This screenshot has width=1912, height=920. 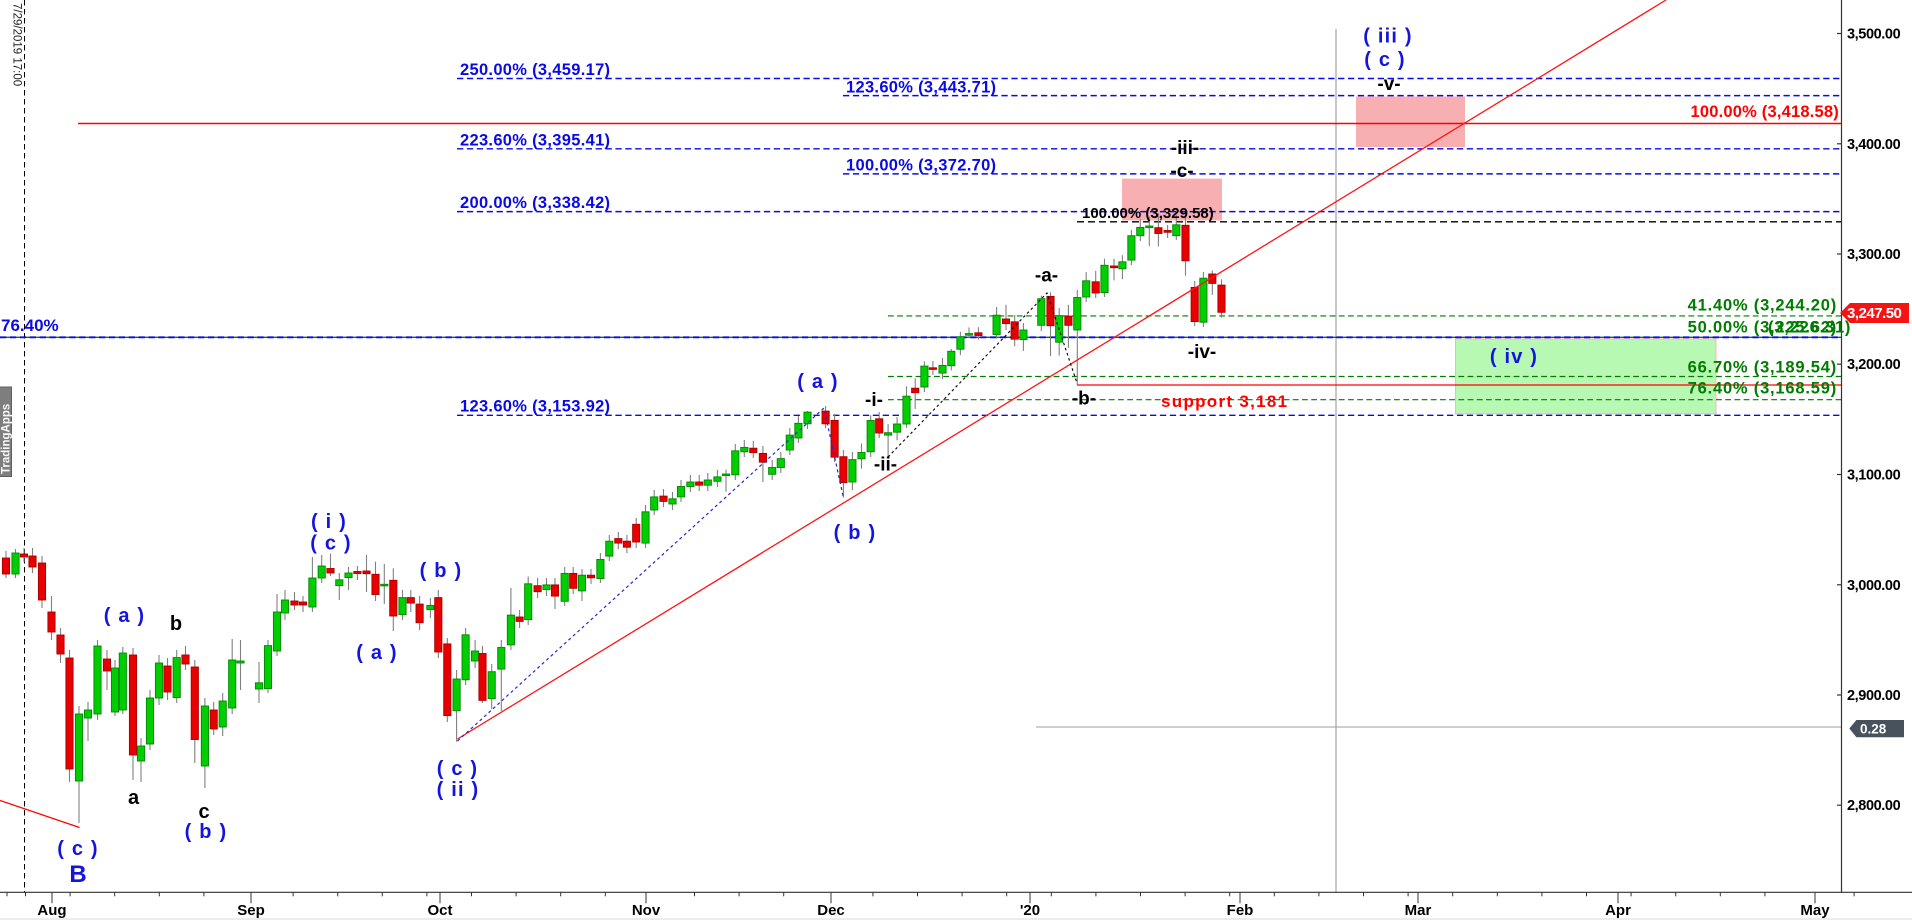 What do you see at coordinates (1874, 586) in the screenshot?
I see `svg-text: 3,000.00` at bounding box center [1874, 586].